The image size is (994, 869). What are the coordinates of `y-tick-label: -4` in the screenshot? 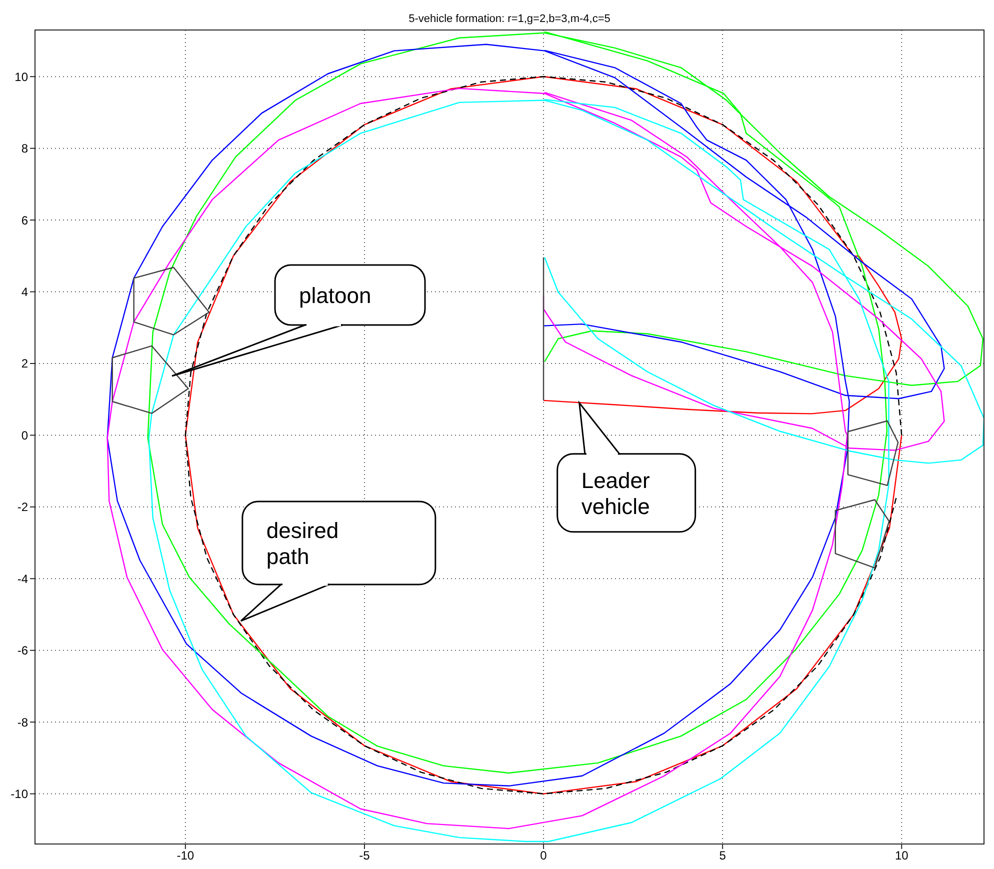 It's located at (22, 579).